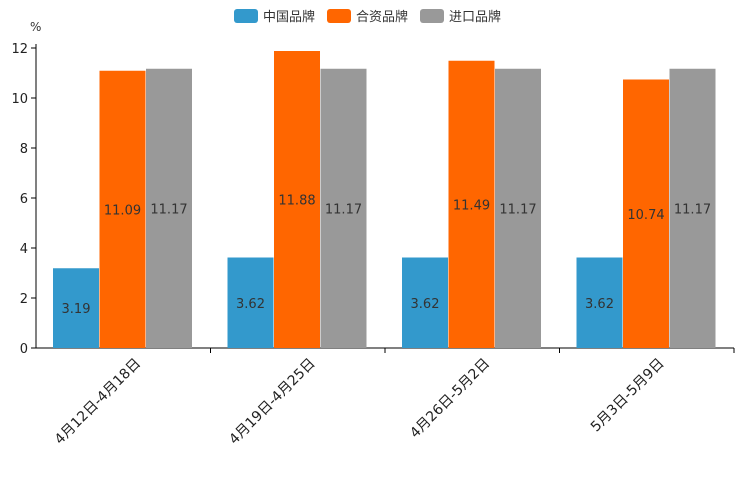 The image size is (744, 496). I want to click on y-tick-label: 4, so click(24, 249).